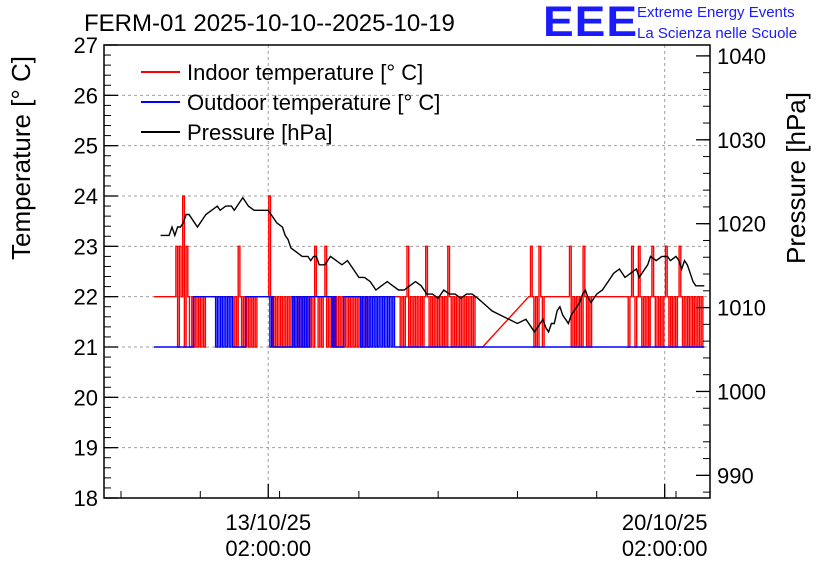 This screenshot has width=836, height=572. What do you see at coordinates (269, 23) in the screenshot?
I see `chart-title: FERM-01 2025-10-10--2025-10-19` at bounding box center [269, 23].